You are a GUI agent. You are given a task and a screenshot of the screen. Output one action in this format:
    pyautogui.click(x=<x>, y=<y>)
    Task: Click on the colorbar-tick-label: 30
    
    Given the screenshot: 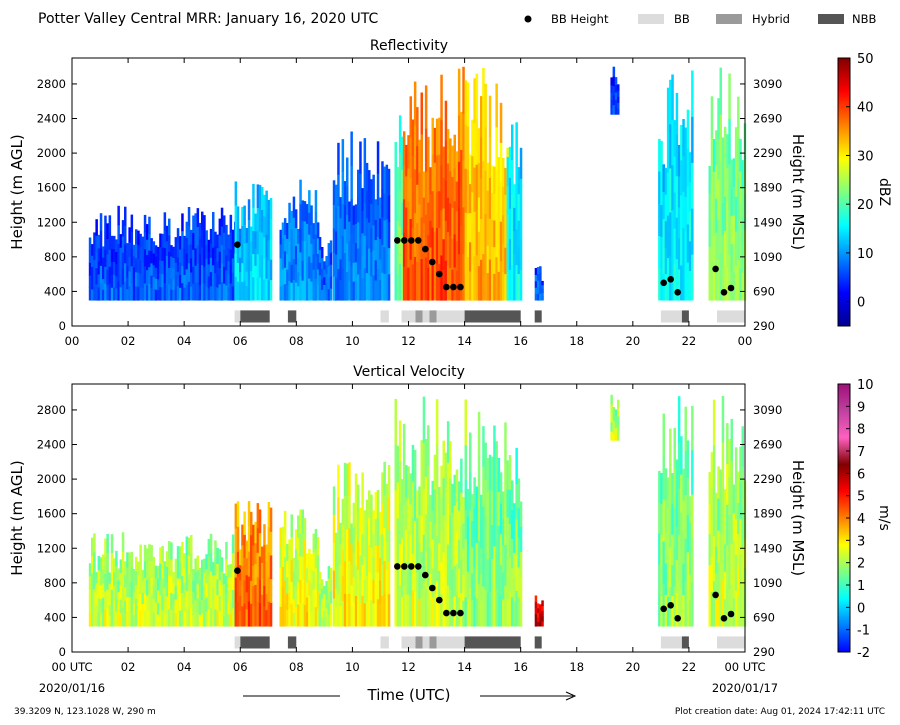 What is the action you would take?
    pyautogui.click(x=865, y=156)
    